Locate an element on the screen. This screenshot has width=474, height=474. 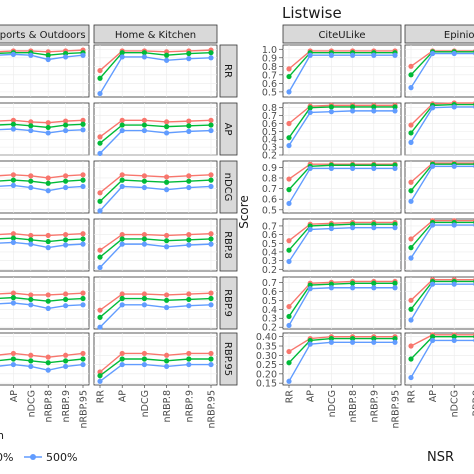
panel-home-kitchen-ndcg is located at coordinates (155, 187).